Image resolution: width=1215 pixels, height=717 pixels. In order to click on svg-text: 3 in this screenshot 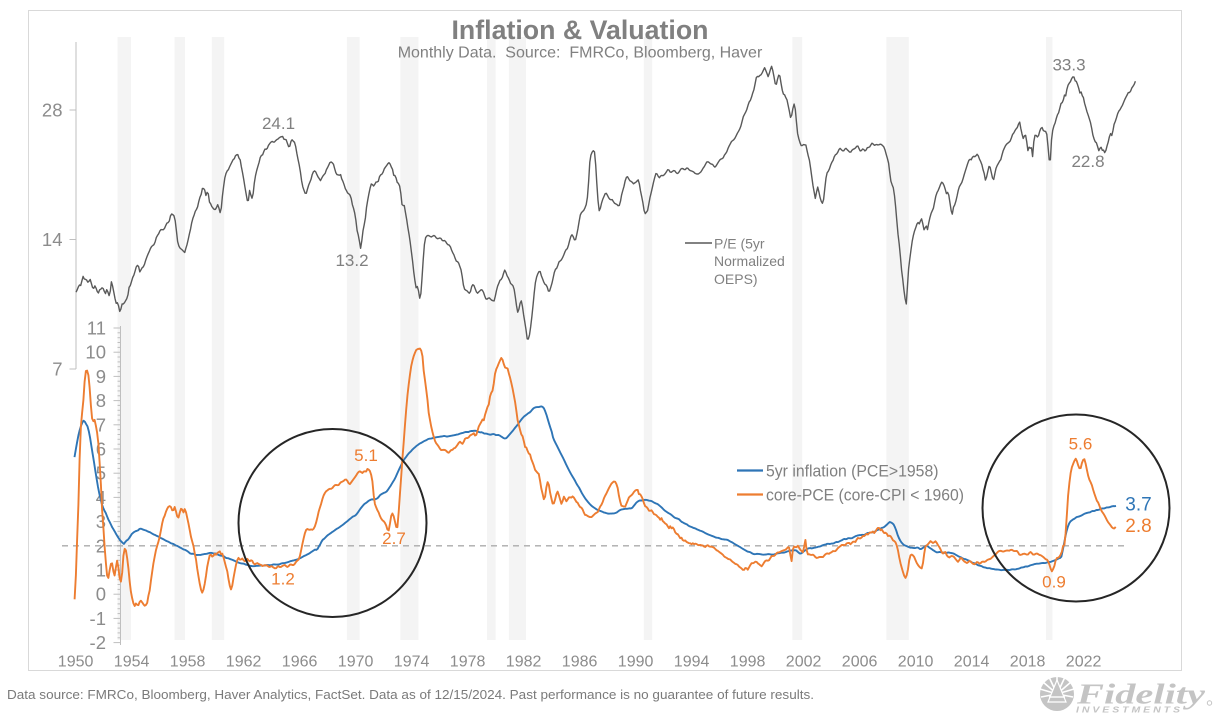, I will do `click(101, 521)`.